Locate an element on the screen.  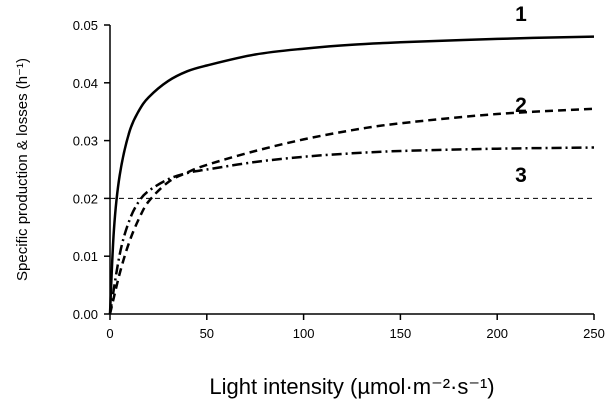
y-axis-title: Specific production & losses (h⁻¹) is located at coordinates (22, 169).